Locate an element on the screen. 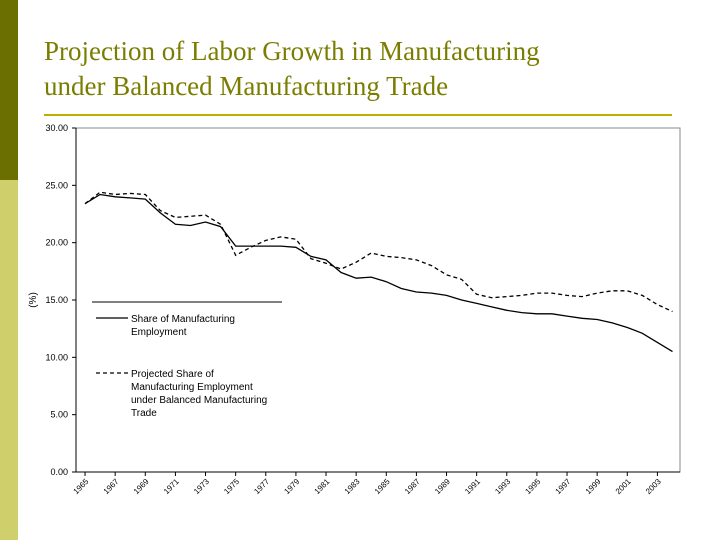 The height and width of the screenshot is (540, 720). y-tick-label: 30.00 is located at coordinates (56, 128).